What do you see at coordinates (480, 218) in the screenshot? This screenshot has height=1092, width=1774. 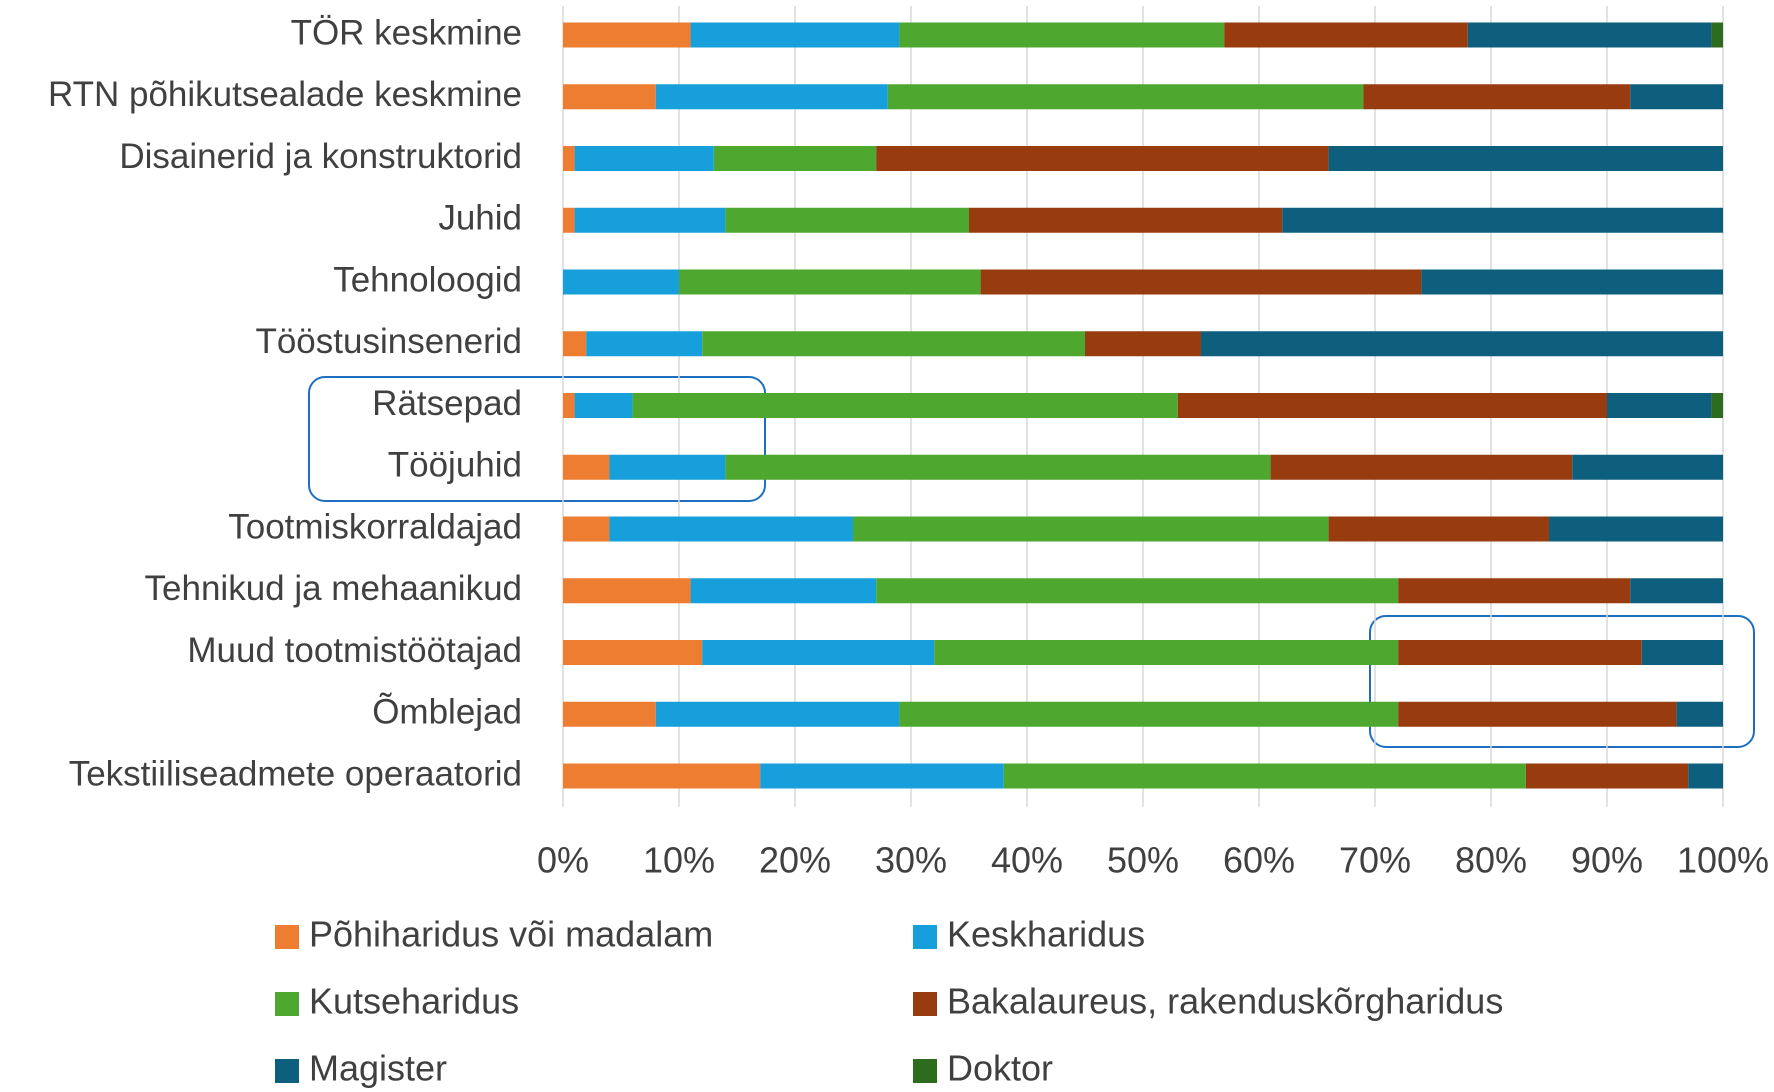 I see `y-tick-label: Juhid` at bounding box center [480, 218].